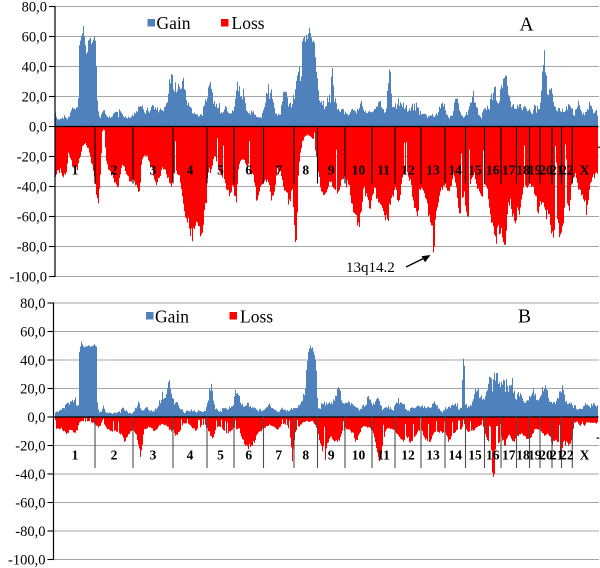 The width and height of the screenshot is (600, 568). Describe the element at coordinates (524, 317) in the screenshot. I see `svg-text: B` at that location.